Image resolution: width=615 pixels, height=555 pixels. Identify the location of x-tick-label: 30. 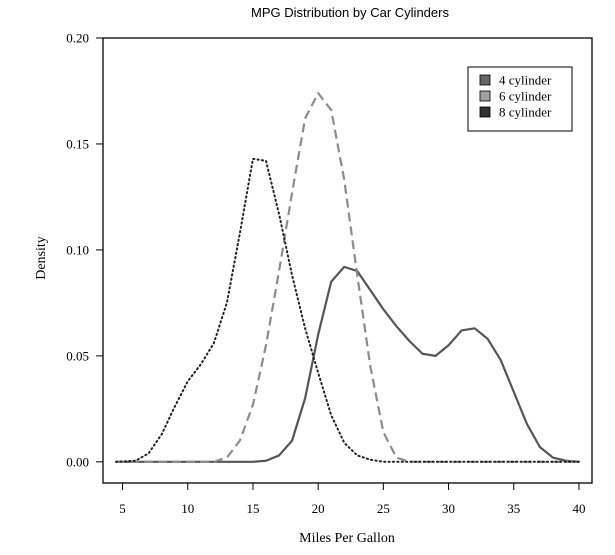
(448, 508).